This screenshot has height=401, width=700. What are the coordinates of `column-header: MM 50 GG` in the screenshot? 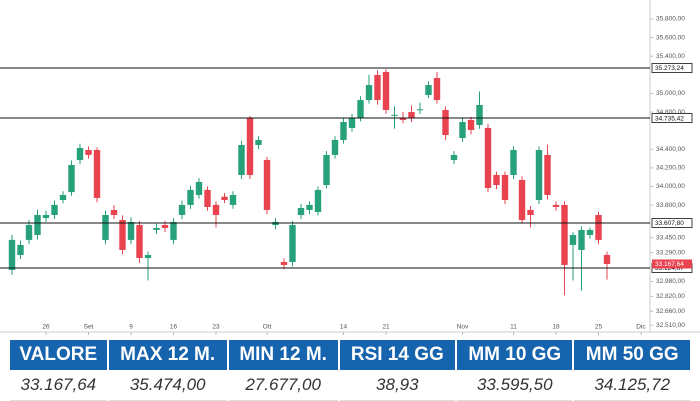 It's located at (632, 355).